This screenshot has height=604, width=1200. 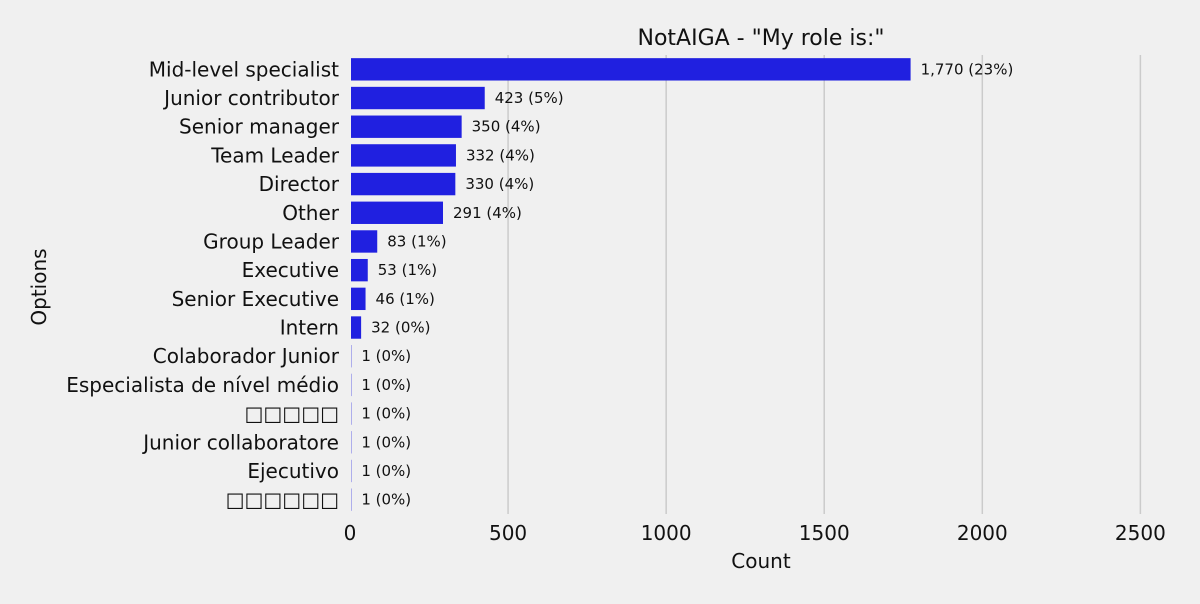 I want to click on category-label: Junior collaboratore, so click(x=240, y=442).